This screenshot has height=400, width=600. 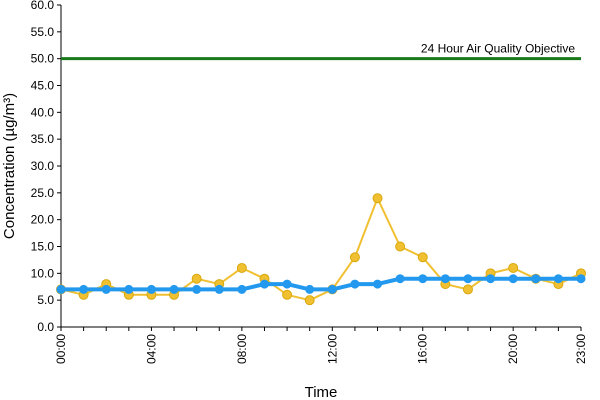 What do you see at coordinates (151, 349) in the screenshot?
I see `x-tick-label: 04:00` at bounding box center [151, 349].